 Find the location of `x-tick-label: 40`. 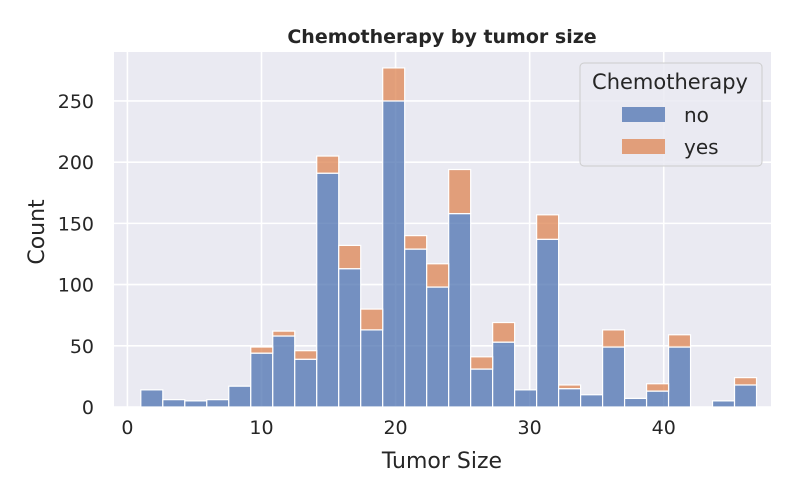

x-tick-label: 40 is located at coordinates (664, 428).